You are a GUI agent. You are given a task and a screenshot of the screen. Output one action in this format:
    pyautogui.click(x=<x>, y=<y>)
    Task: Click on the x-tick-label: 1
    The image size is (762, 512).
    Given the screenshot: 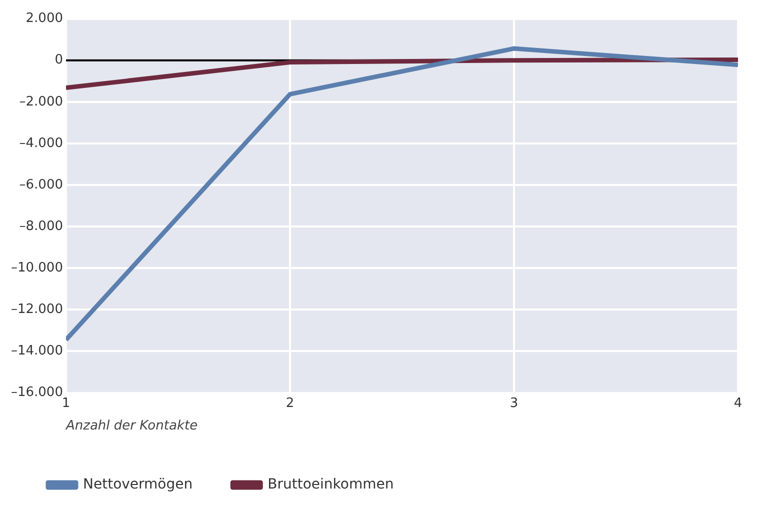 What is the action you would take?
    pyautogui.click(x=66, y=403)
    